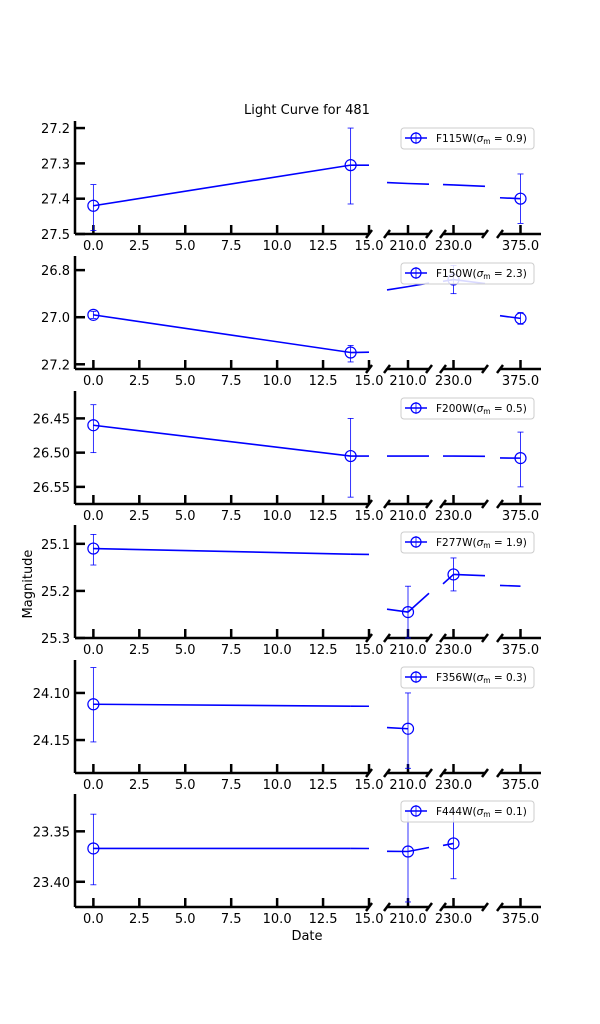  I want to click on legend-label: F115W(σm = 0.9), so click(481, 139).